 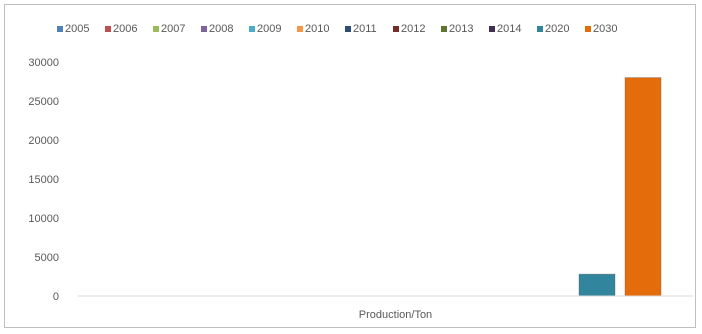 What do you see at coordinates (77, 29) in the screenshot?
I see `legend-label: 2005` at bounding box center [77, 29].